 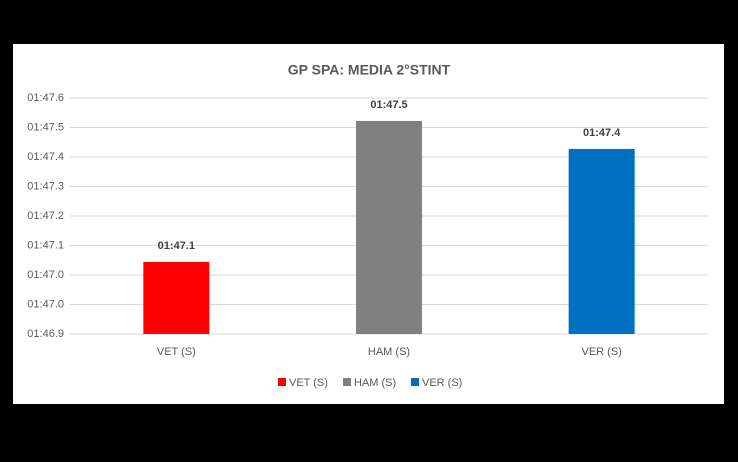 I want to click on chart-title: GP SPA: MEDIA 2°STINT, so click(x=369, y=70).